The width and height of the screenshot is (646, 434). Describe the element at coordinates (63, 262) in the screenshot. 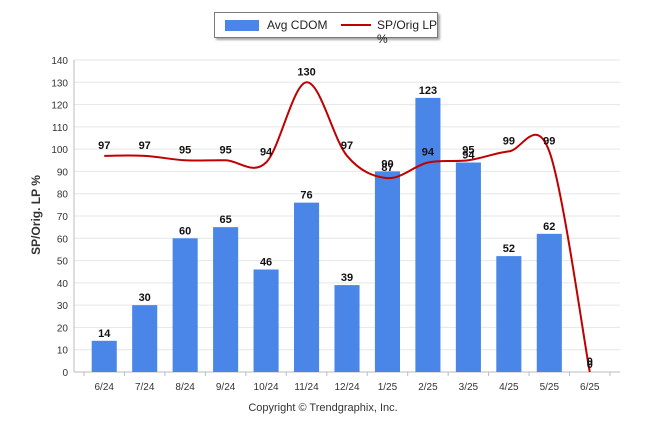

I see `y-tick-label: 50` at that location.